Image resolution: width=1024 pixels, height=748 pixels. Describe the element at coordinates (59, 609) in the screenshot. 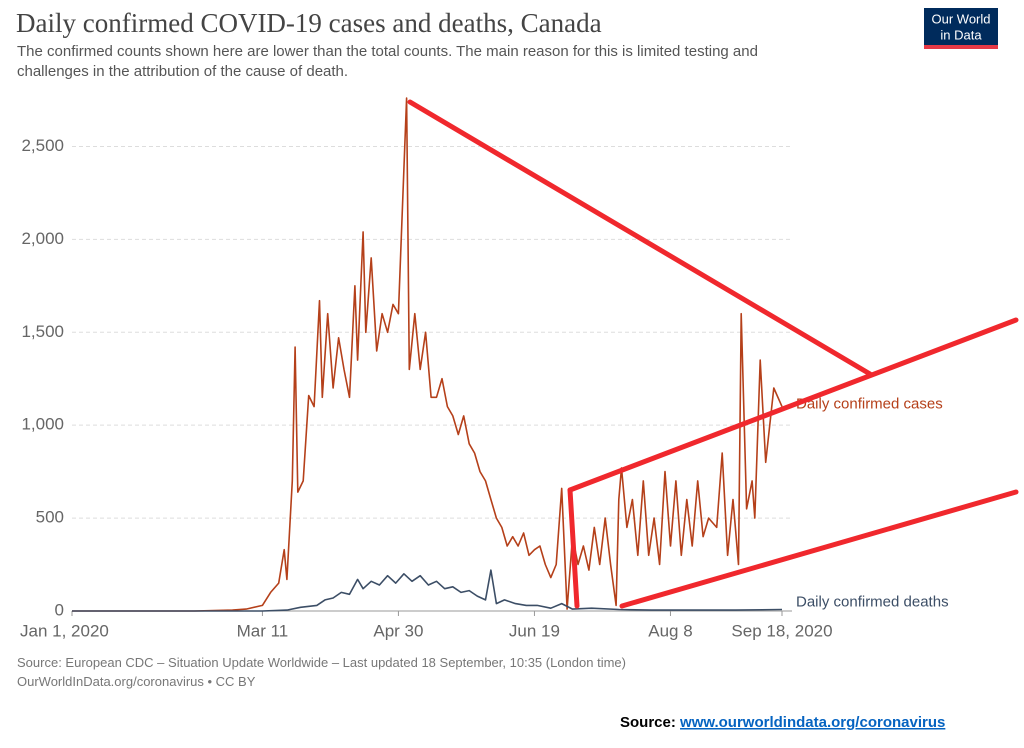

I see `y-tick-label: 0` at that location.